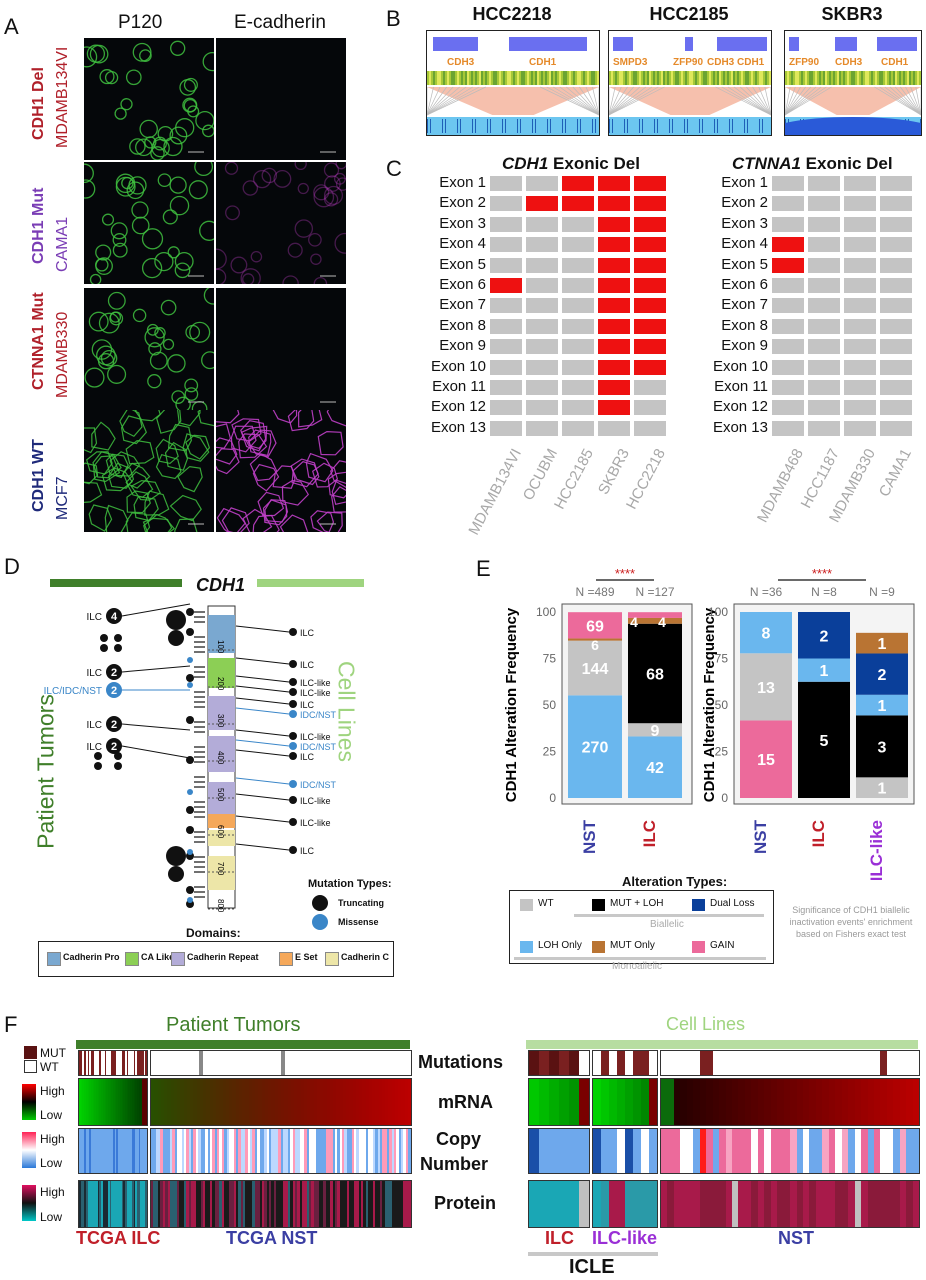  What do you see at coordinates (114, 725) in the screenshot?
I see `count-text: 2` at bounding box center [114, 725].